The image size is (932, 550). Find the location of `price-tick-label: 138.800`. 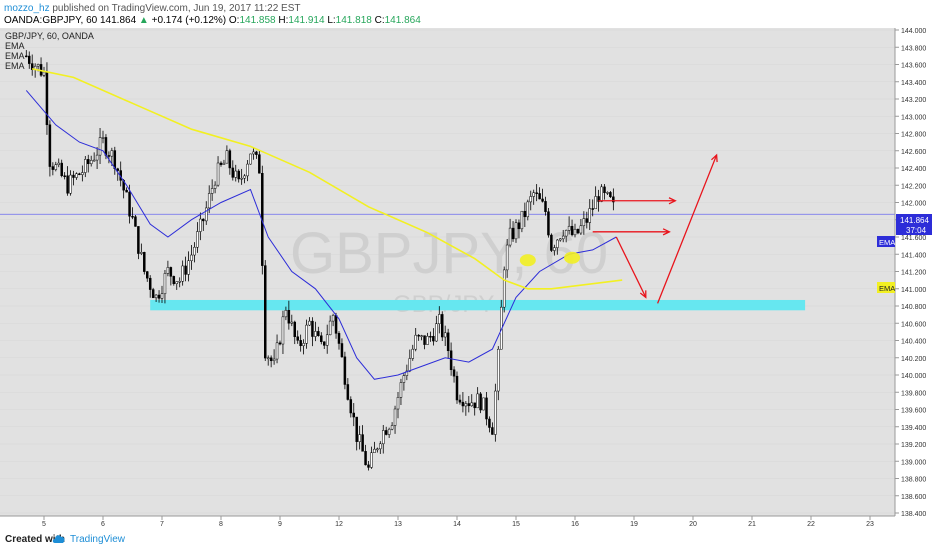

price-tick-label: 138.800 is located at coordinates (913, 480).